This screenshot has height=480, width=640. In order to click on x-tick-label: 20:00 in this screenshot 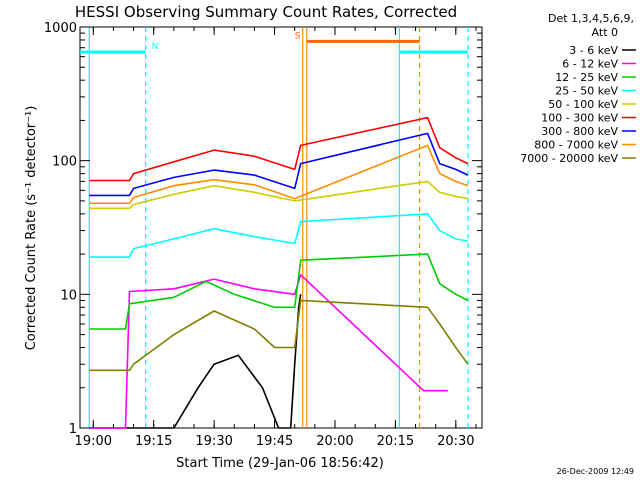, I will do `click(334, 441)`.